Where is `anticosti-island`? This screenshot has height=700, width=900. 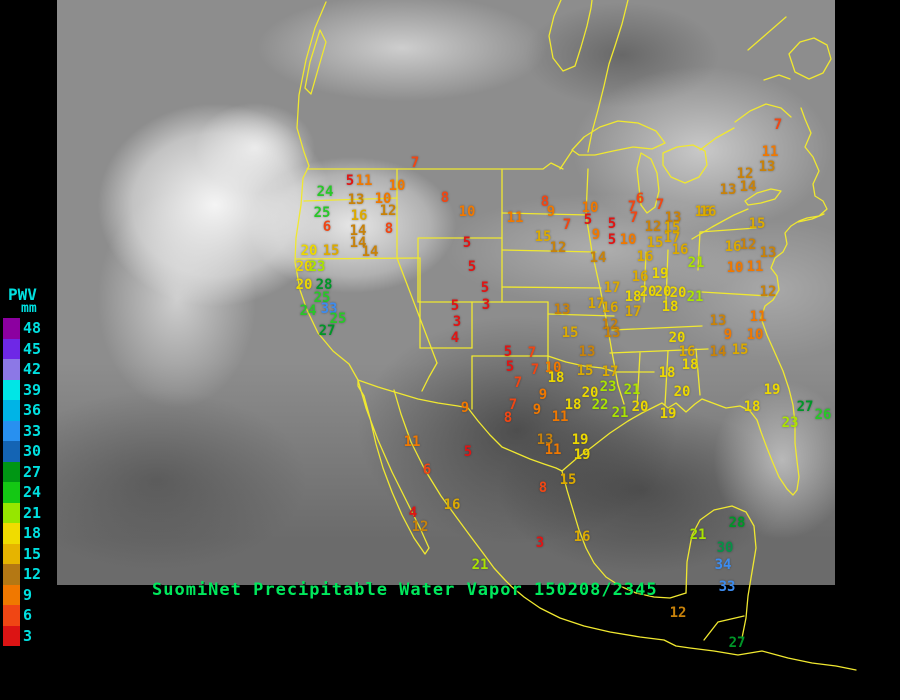 anticosti-island is located at coordinates (777, 77).